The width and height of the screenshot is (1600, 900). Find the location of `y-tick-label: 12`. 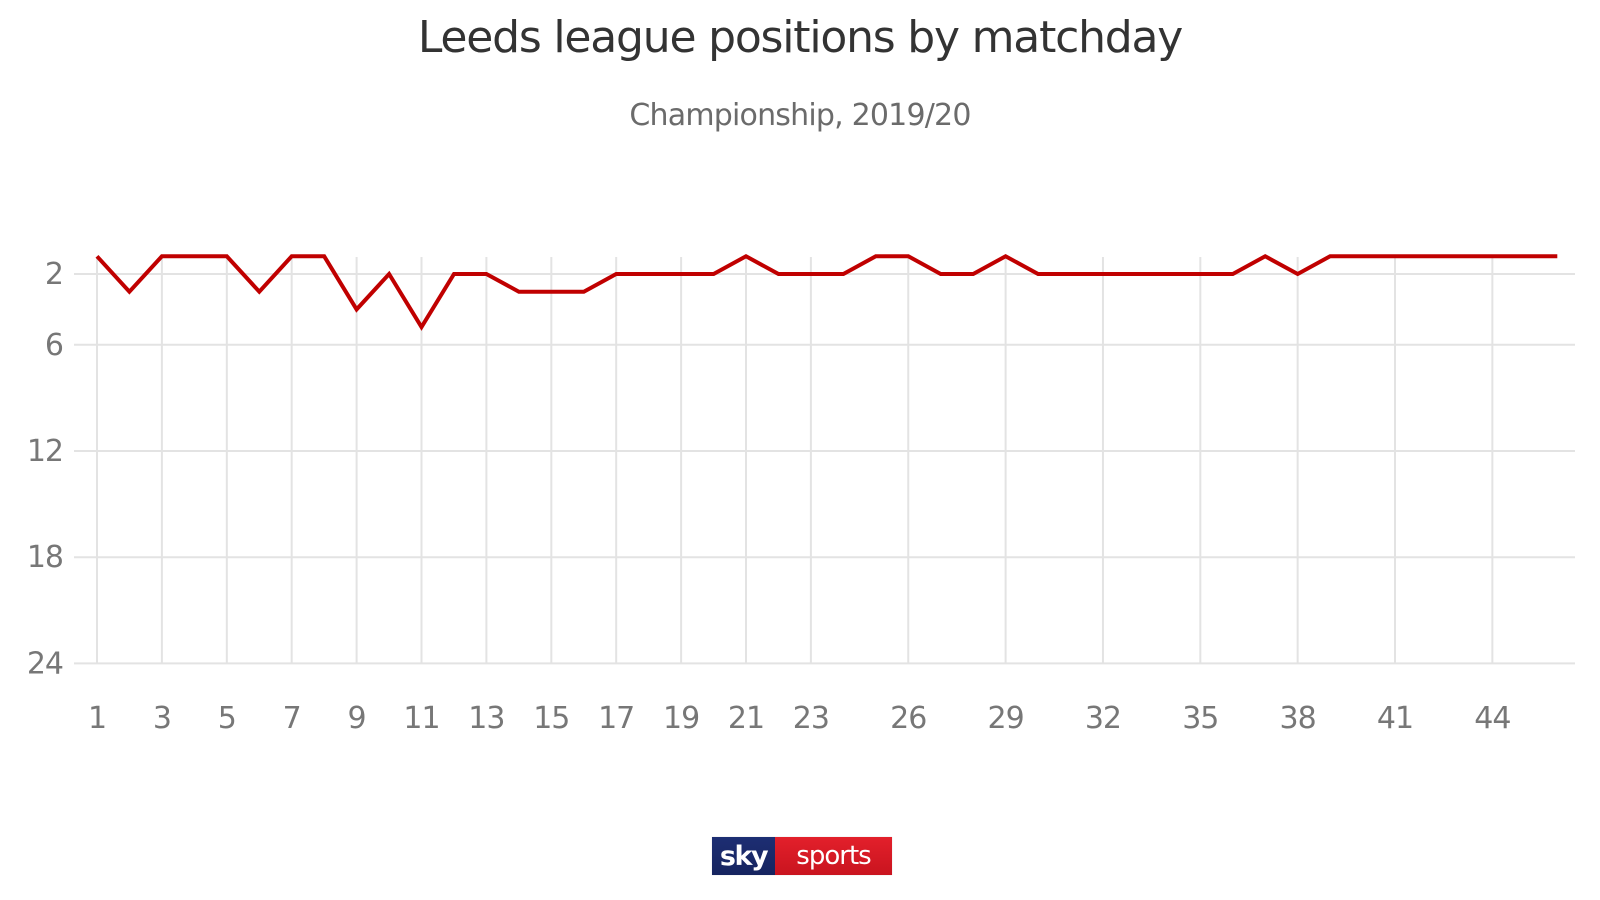

y-tick-label: 12 is located at coordinates (45, 451).